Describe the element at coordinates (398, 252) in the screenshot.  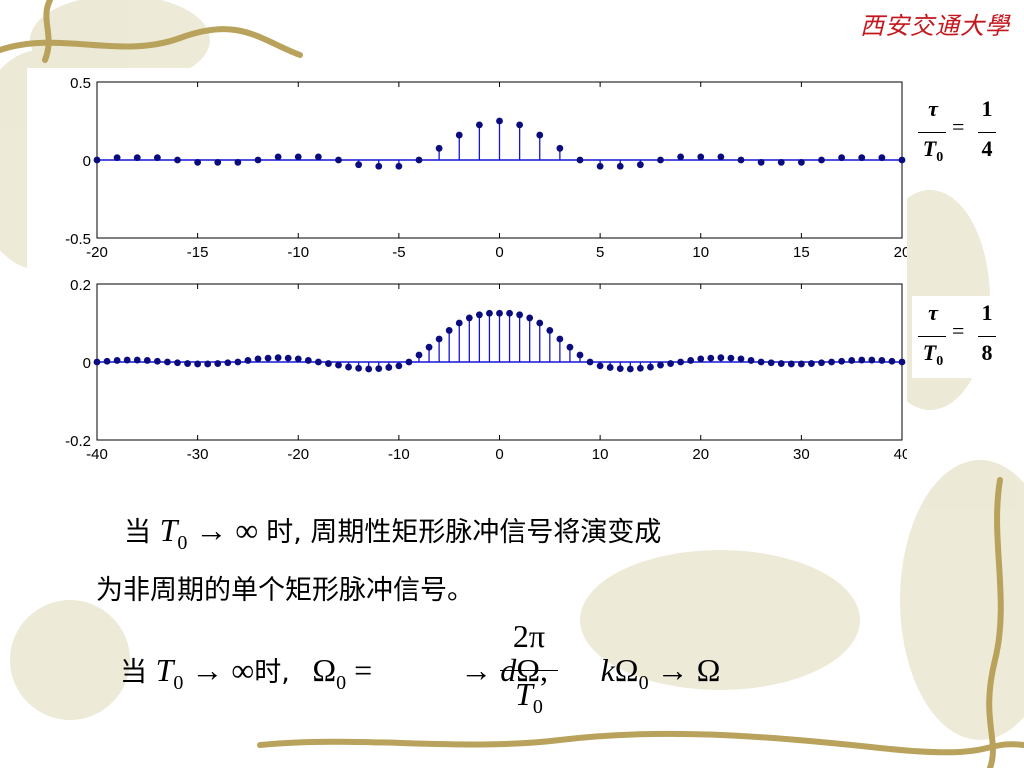
I see `x-tick-label: -5` at that location.